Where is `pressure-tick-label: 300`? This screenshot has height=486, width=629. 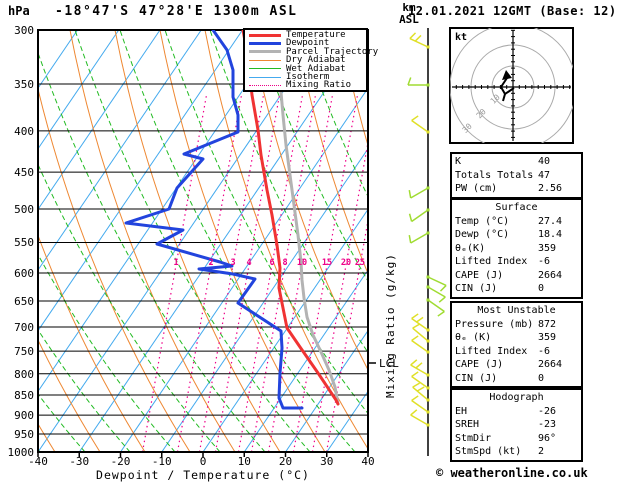
pressure-tick-label: 300 is located at coordinates (24, 30).